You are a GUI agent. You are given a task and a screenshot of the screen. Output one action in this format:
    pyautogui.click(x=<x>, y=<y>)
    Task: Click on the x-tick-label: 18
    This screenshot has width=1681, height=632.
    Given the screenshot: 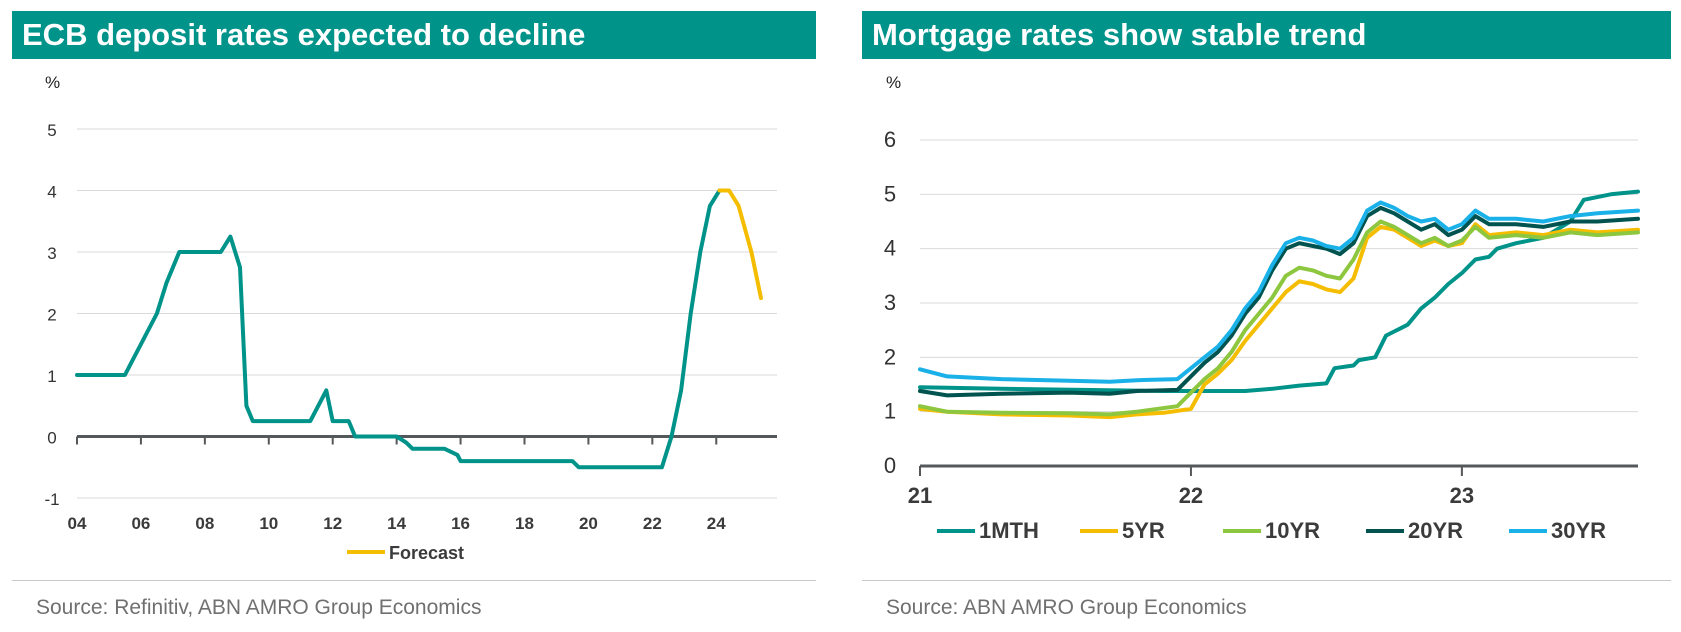 What is the action you would take?
    pyautogui.click(x=524, y=523)
    